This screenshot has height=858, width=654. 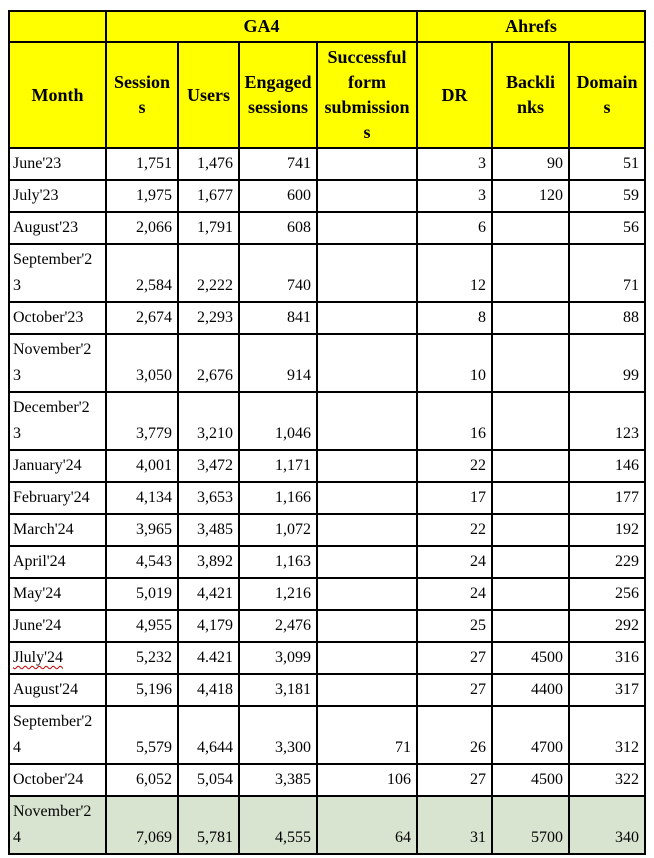 What do you see at coordinates (142, 780) in the screenshot?
I see `sessions-cell: 6,052` at bounding box center [142, 780].